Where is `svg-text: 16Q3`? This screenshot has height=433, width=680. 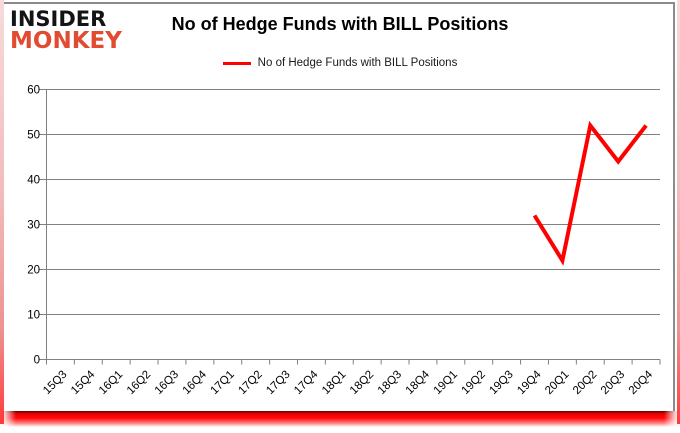 svg-text: 16Q3 is located at coordinates (167, 383).